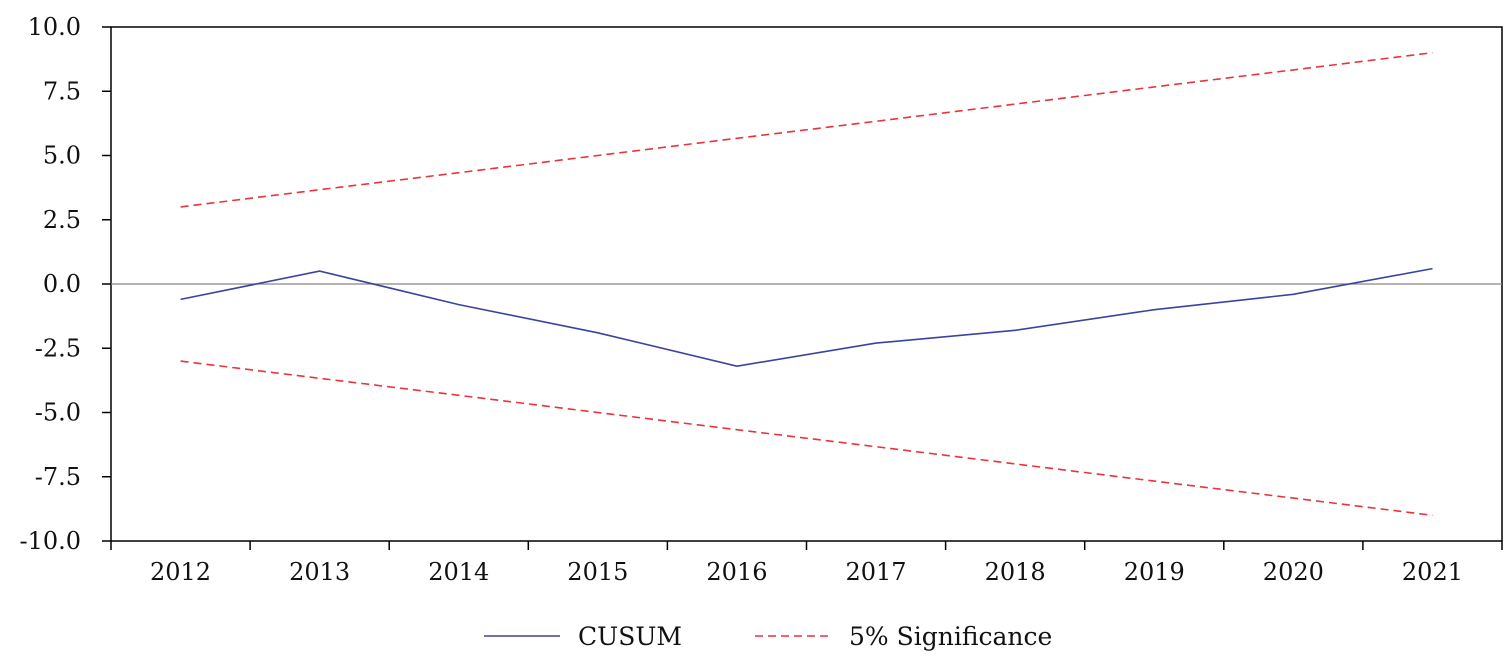 The width and height of the screenshot is (1512, 661). I want to click on x-tick-label: 2020, so click(1293, 572).